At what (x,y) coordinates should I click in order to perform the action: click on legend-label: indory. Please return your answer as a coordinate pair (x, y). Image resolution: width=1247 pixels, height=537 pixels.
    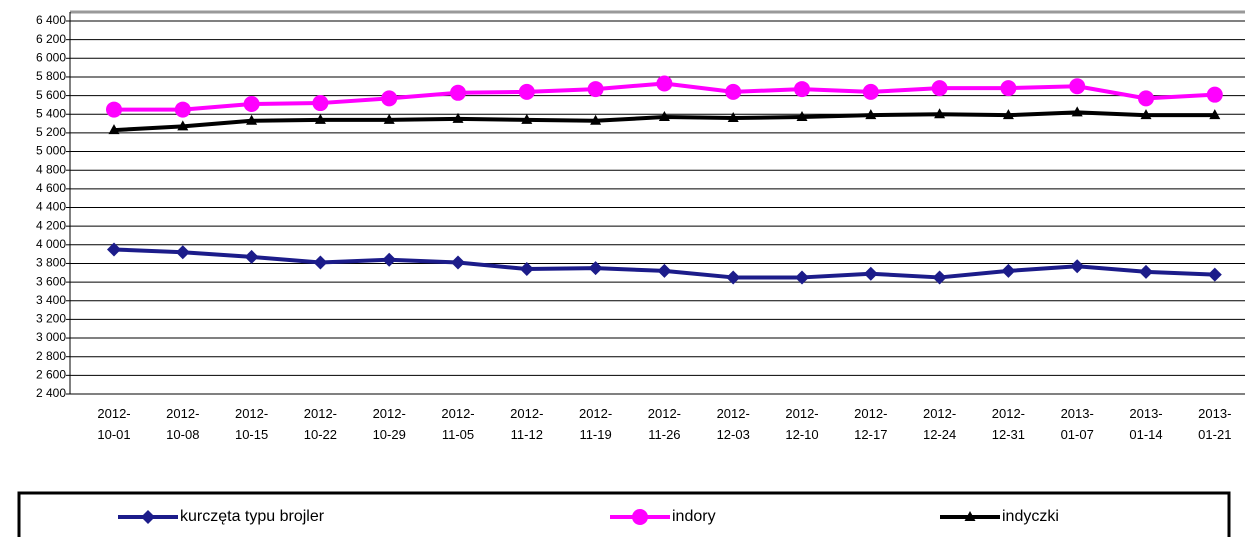
    Looking at the image, I should click on (694, 516).